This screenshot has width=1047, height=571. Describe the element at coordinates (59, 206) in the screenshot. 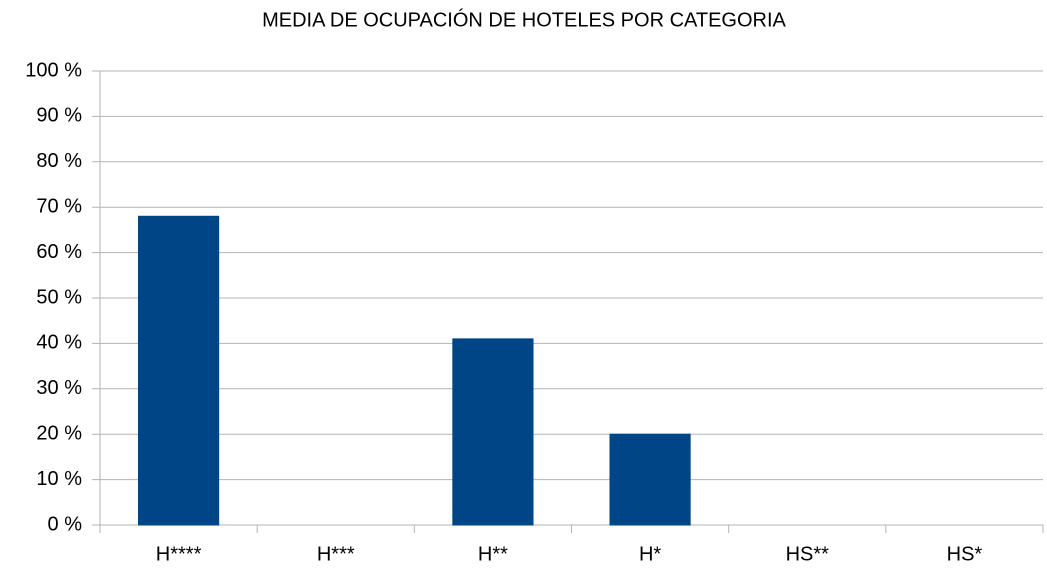

I see `y-tick-label: 70 %` at that location.